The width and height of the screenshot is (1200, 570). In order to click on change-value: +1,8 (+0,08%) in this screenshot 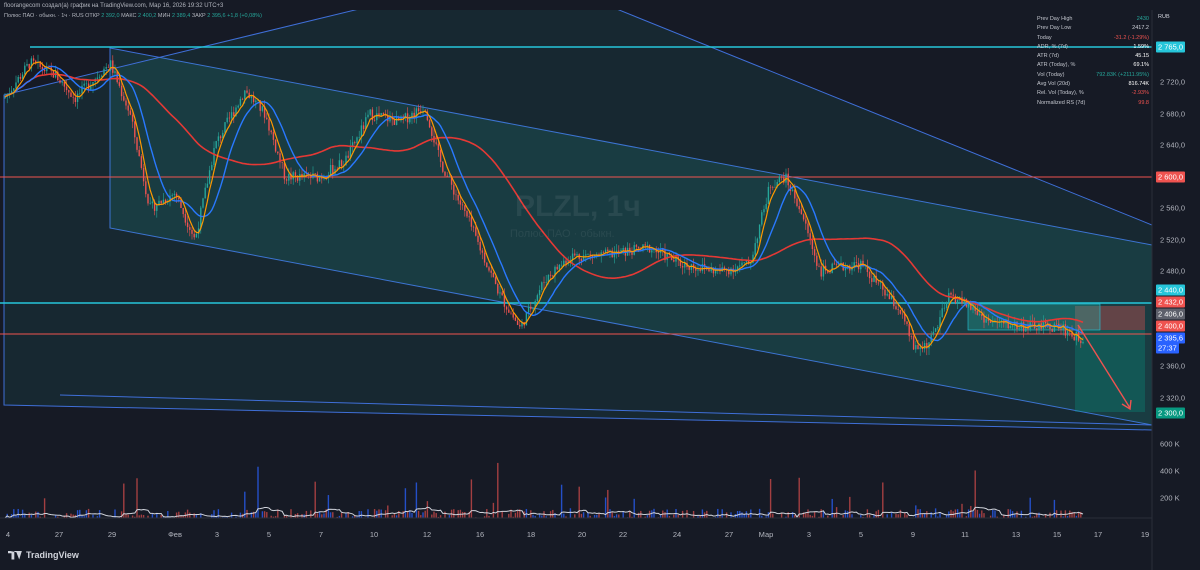, I will do `click(244, 16)`.